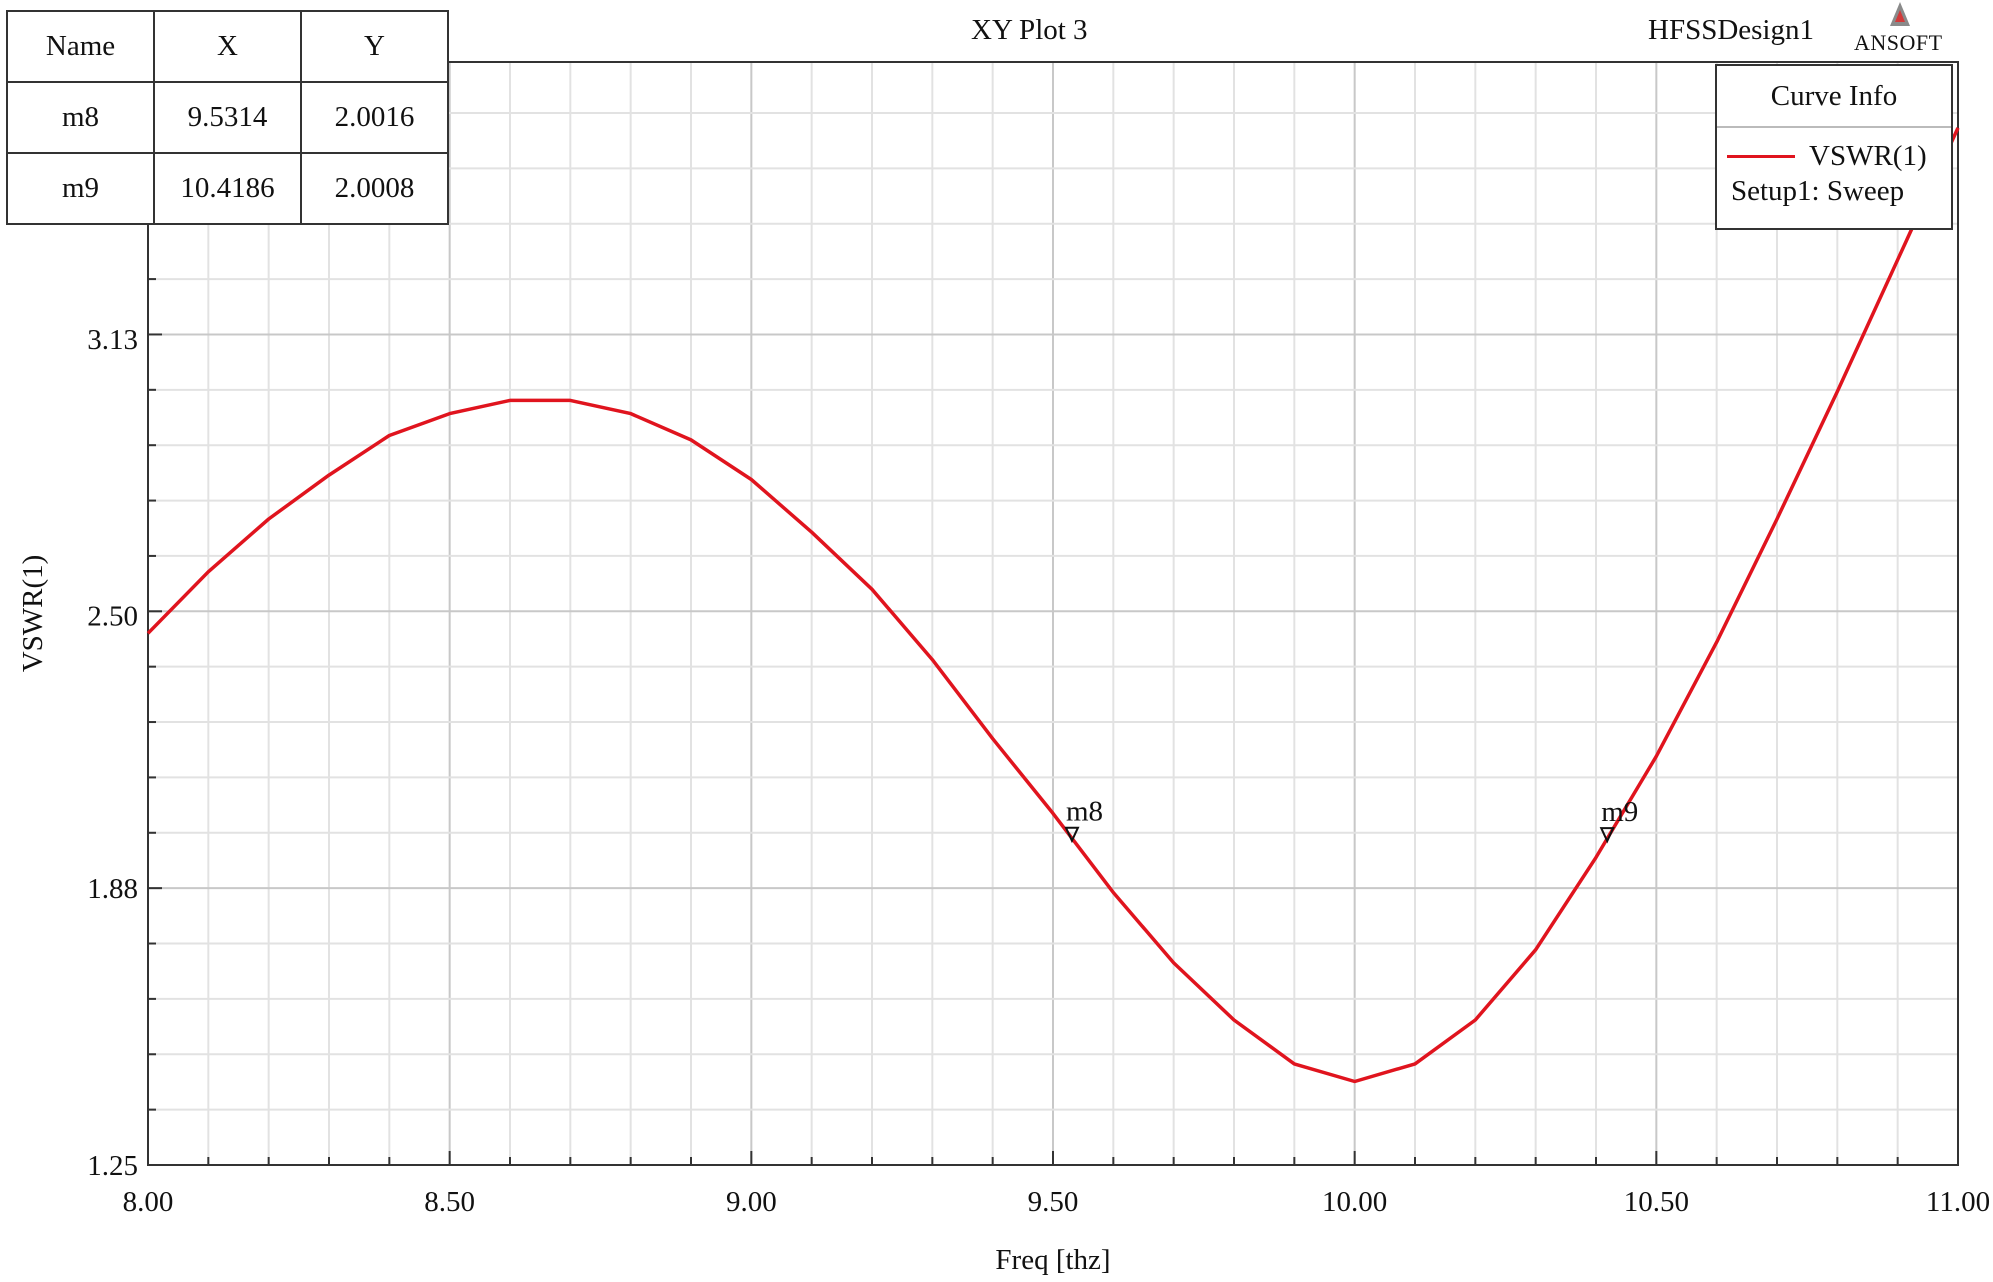  Describe the element at coordinates (1818, 191) in the screenshot. I see `legend-series-sub: Setup1: Sweep` at that location.